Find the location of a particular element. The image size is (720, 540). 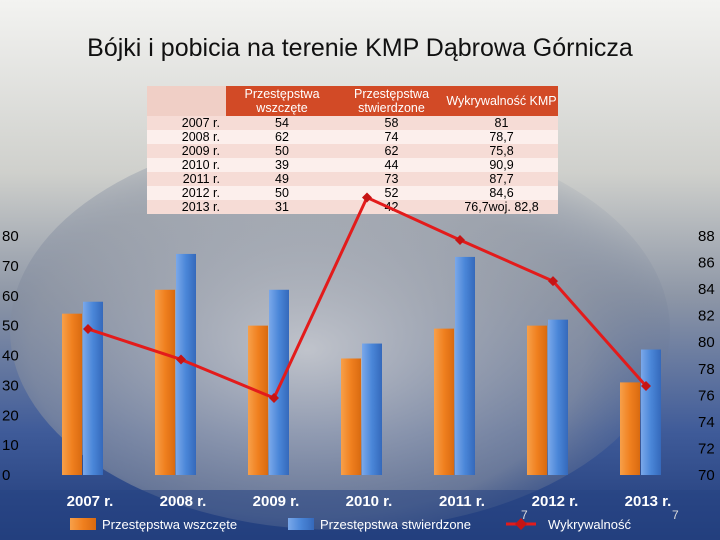

table-header-stwierdzone: Przestępstwa stwierdzone is located at coordinates (391, 101).